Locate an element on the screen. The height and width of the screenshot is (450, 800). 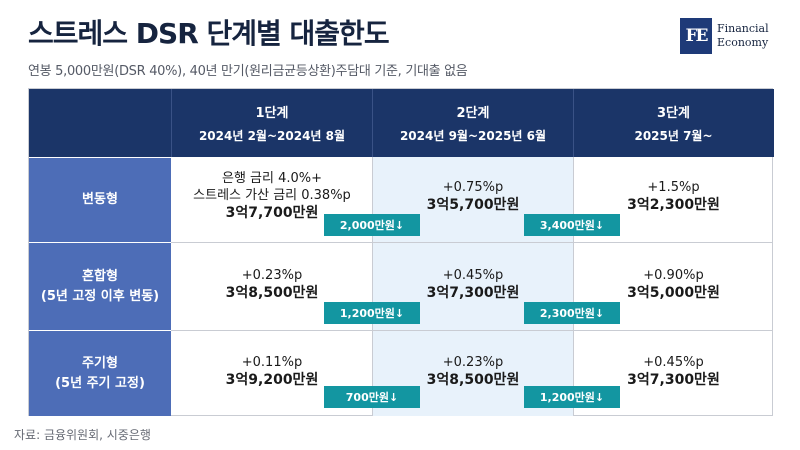
cell-limit: 3억5,700만원 is located at coordinates (473, 205).